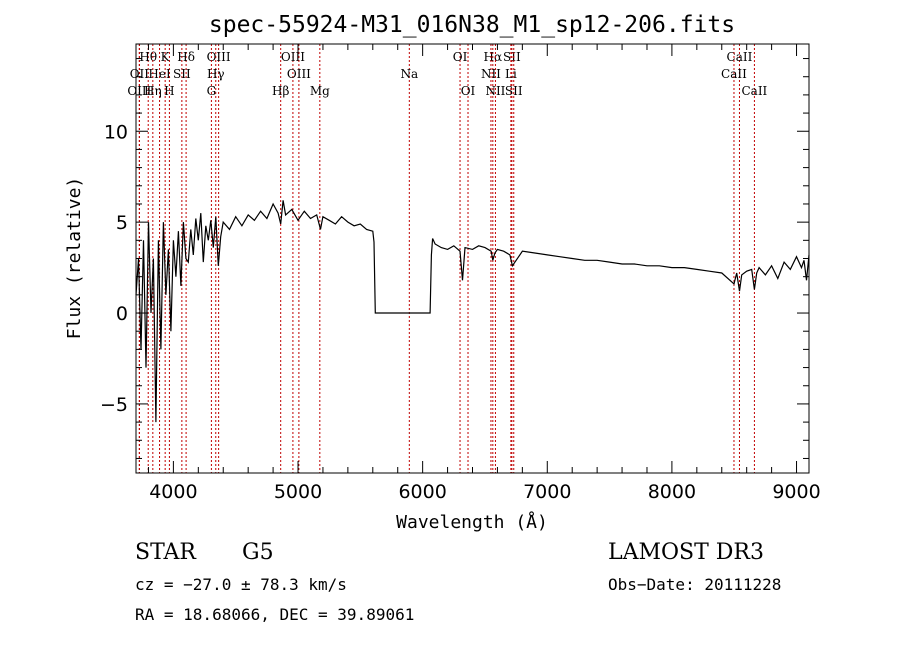 This screenshot has height=649, width=900. Describe the element at coordinates (258, 552) in the screenshot. I see `object-subclass: G5` at that location.